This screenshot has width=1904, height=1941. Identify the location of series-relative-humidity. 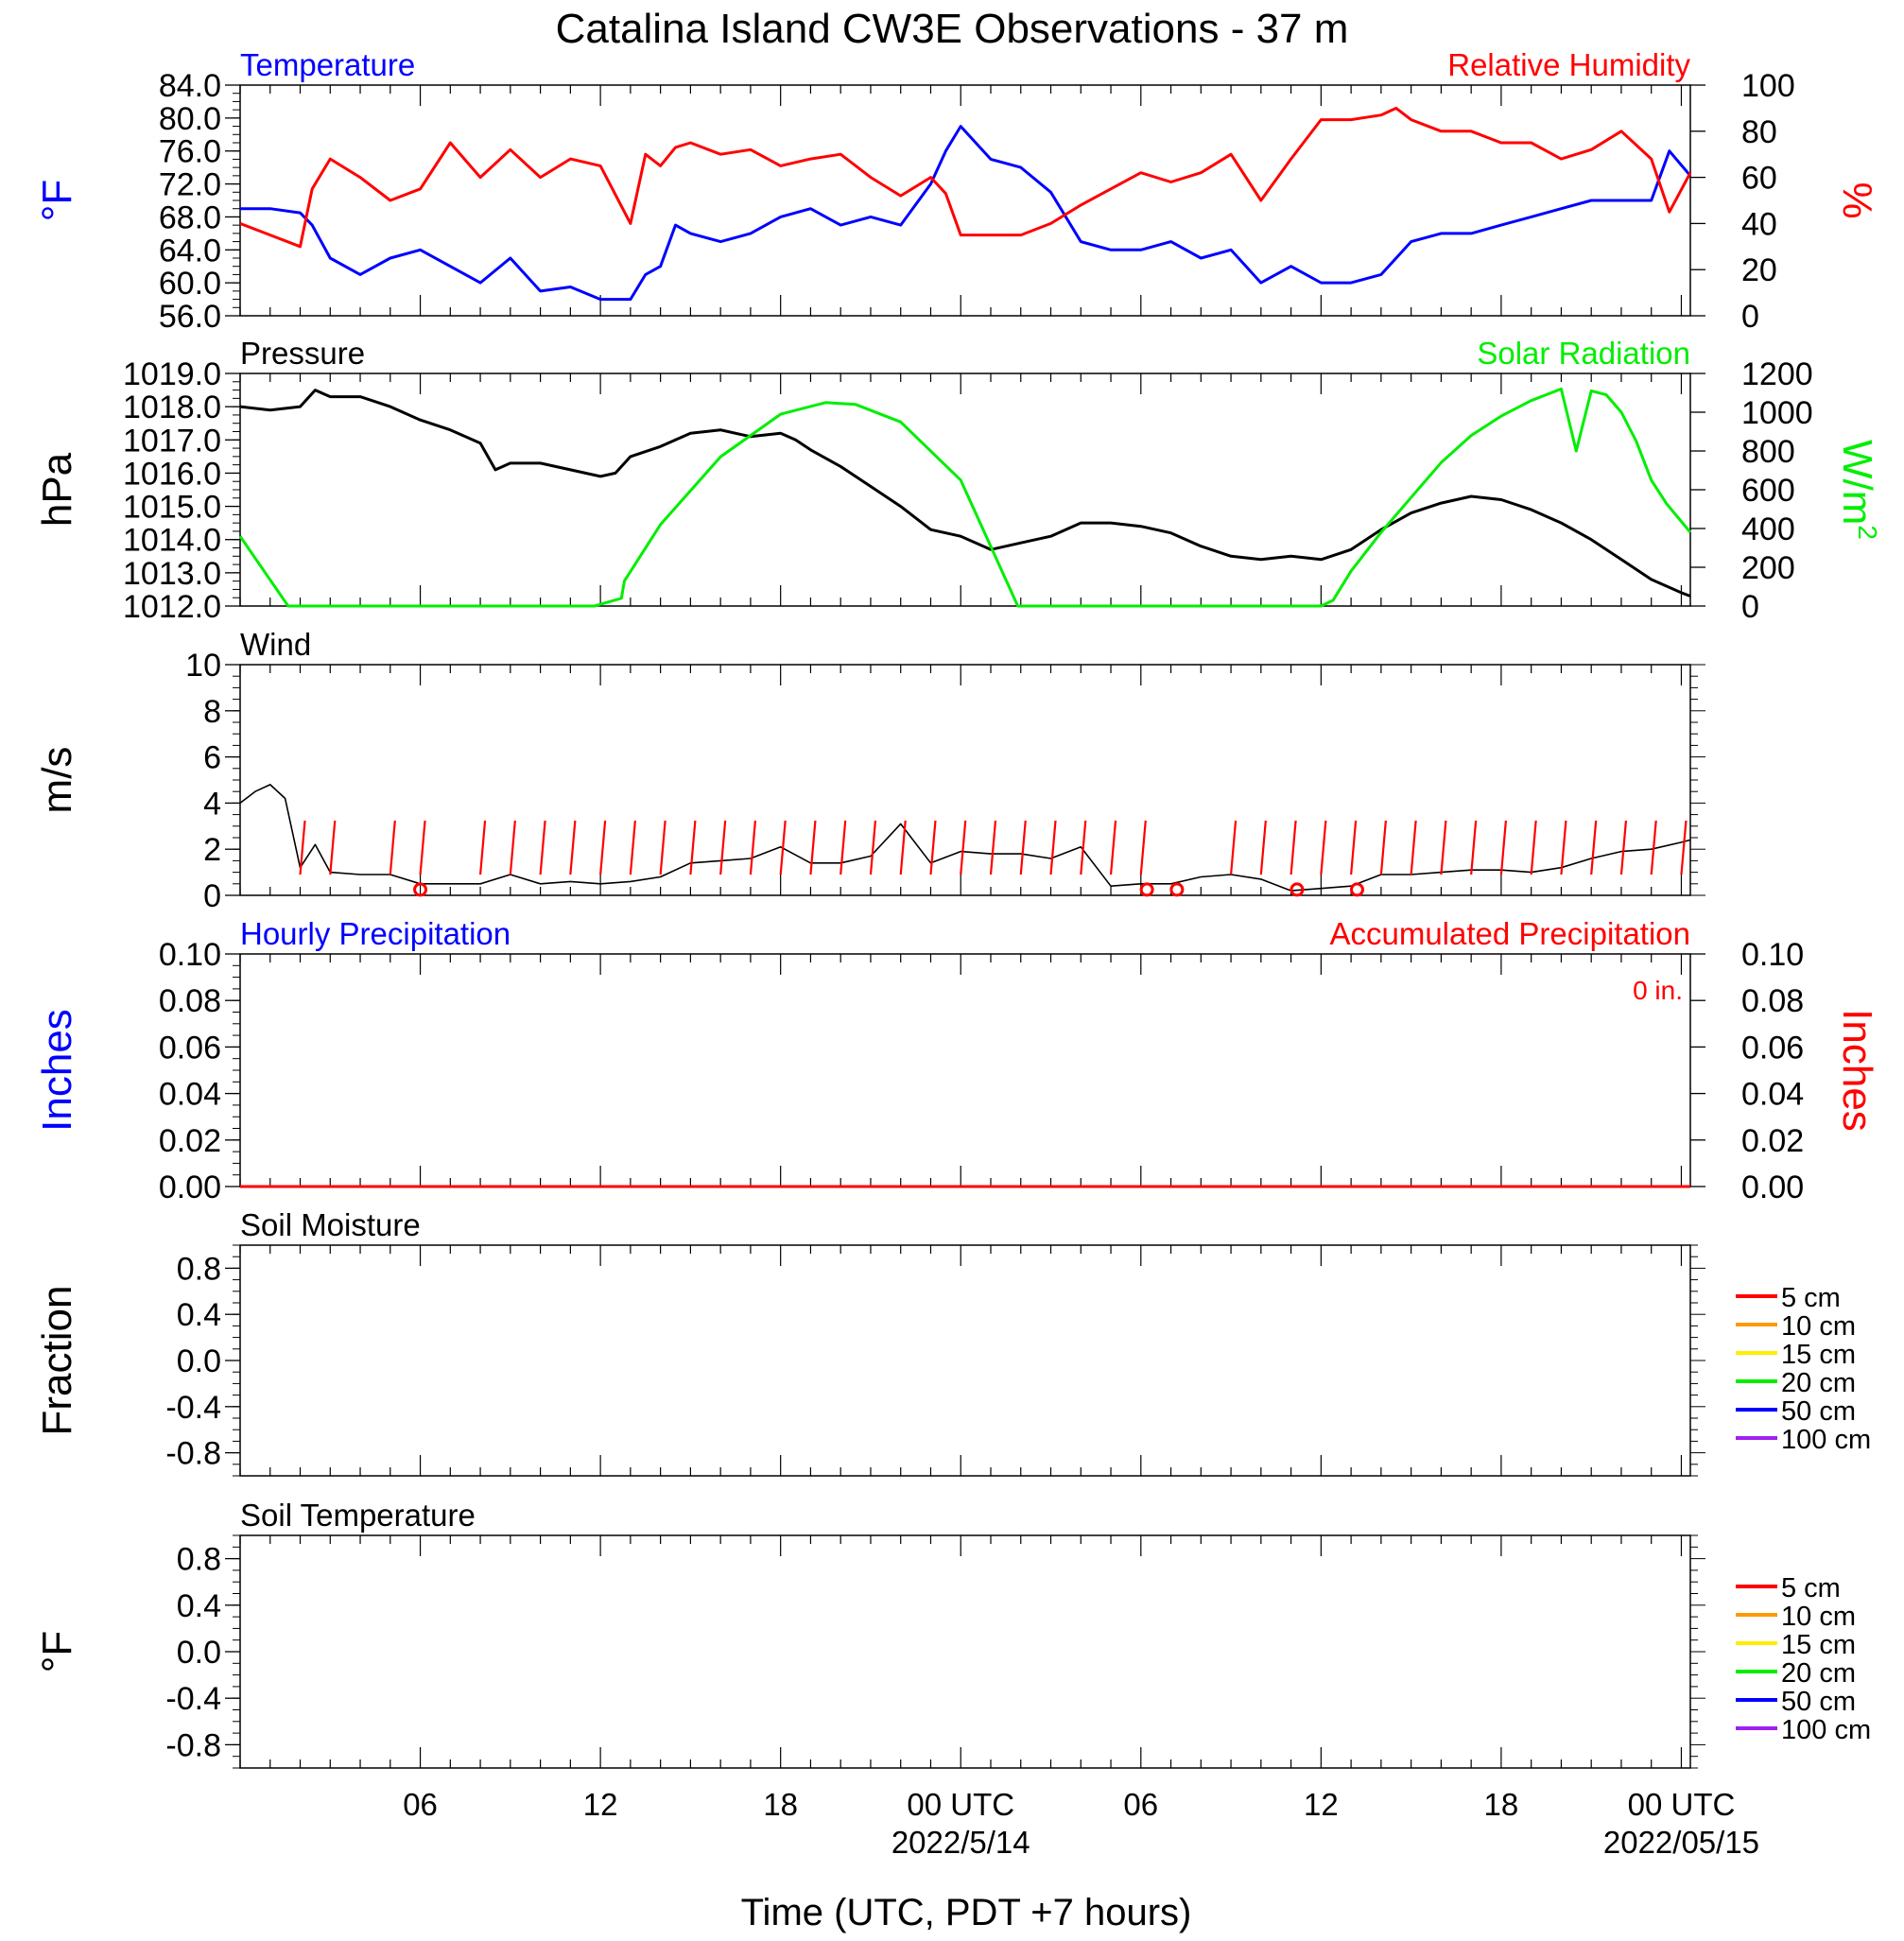
(966, 178).